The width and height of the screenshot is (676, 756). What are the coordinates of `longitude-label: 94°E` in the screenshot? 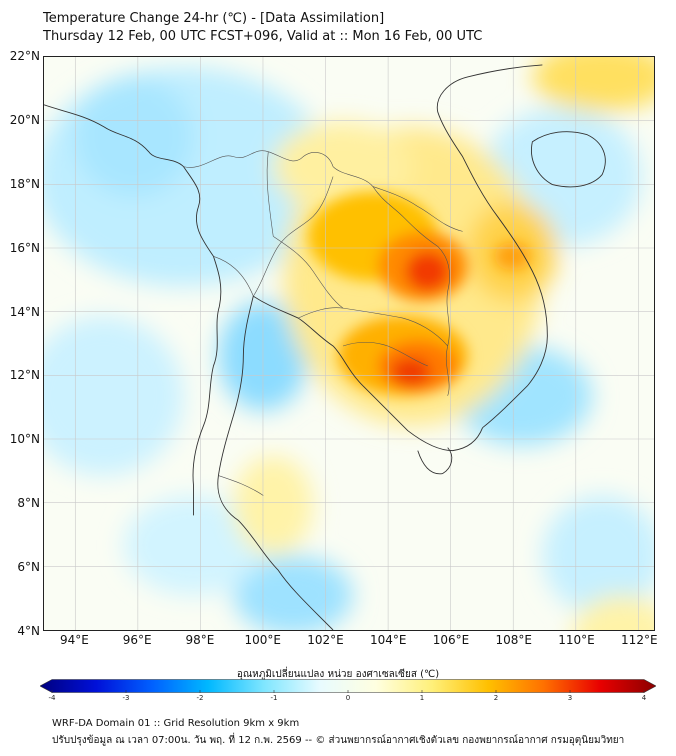 It's located at (74, 640).